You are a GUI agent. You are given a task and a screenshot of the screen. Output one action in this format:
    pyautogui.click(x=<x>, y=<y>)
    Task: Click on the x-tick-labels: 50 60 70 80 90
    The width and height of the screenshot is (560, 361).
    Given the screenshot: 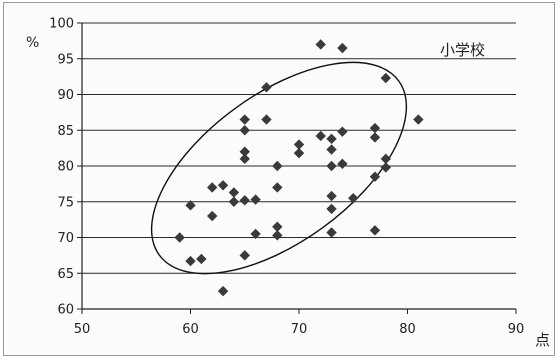 What is the action you would take?
    pyautogui.click(x=299, y=329)
    